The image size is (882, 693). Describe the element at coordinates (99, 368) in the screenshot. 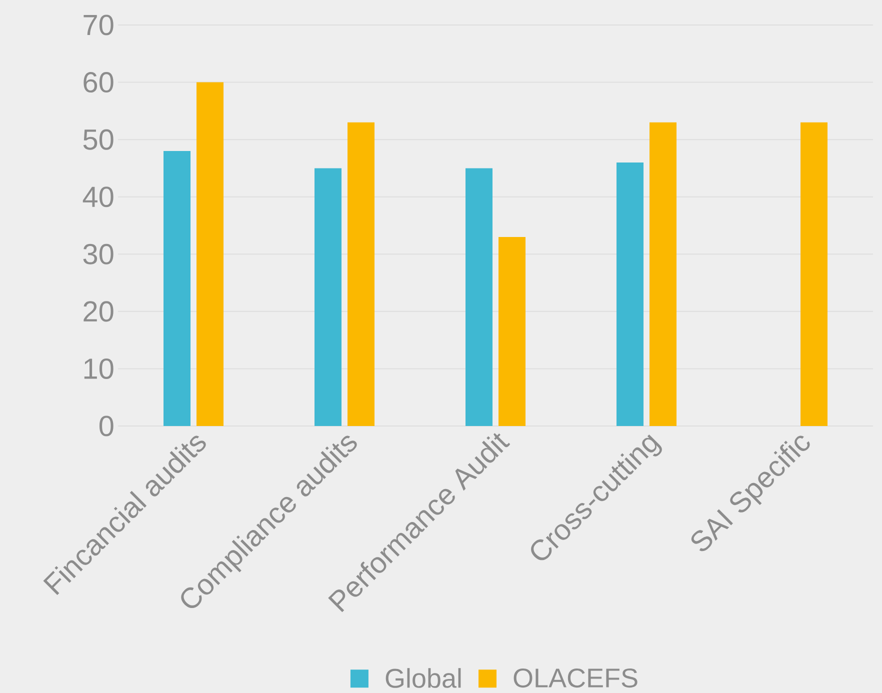

I see `y-tick-label: 10` at that location.